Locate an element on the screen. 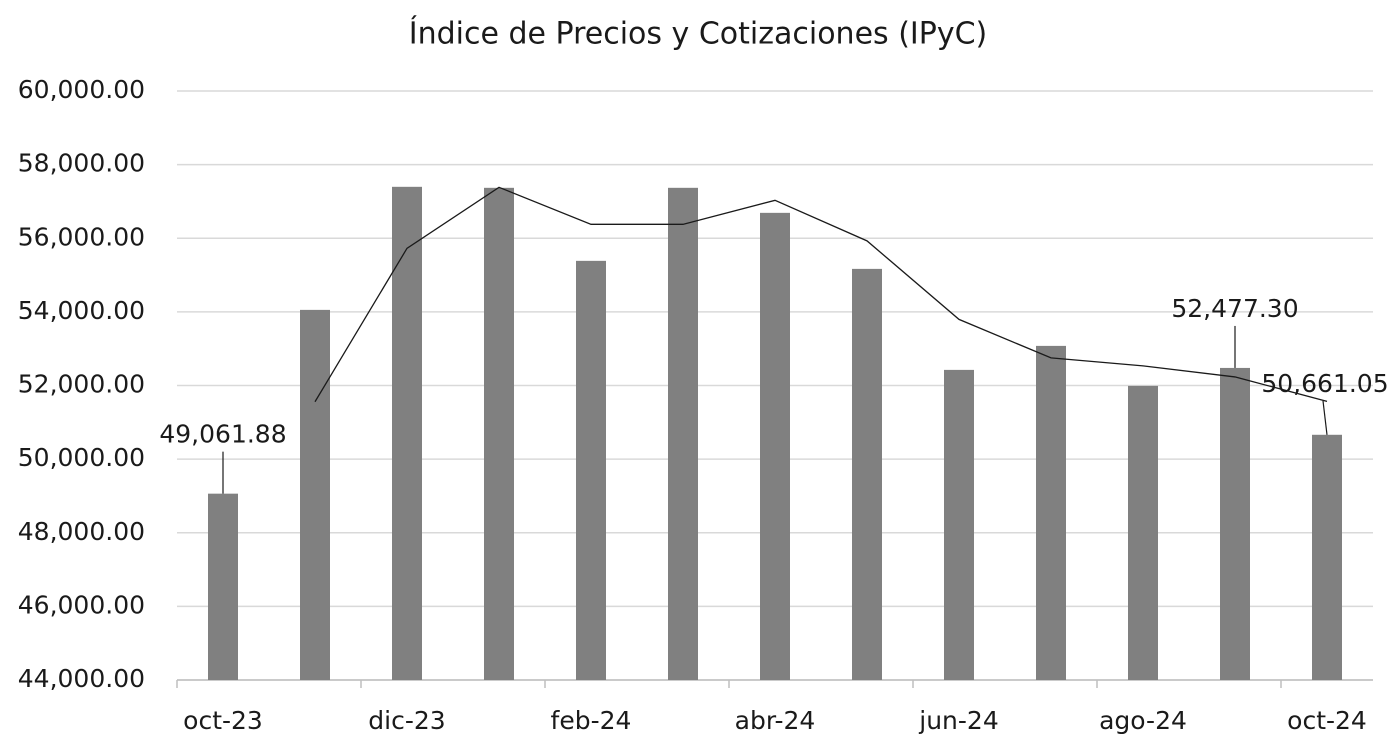  y-tick-label: 54,000.00 is located at coordinates (81, 310).